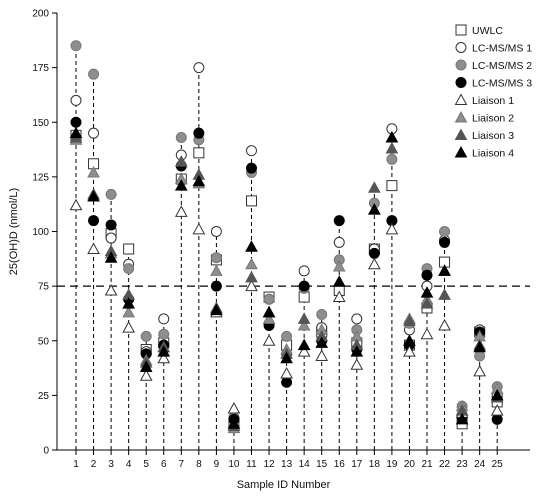 Image resolution: width=550 pixels, height=498 pixels. Describe the element at coordinates (493, 65) in the screenshot. I see `legend-item: LC-MS/MS 2` at that location.